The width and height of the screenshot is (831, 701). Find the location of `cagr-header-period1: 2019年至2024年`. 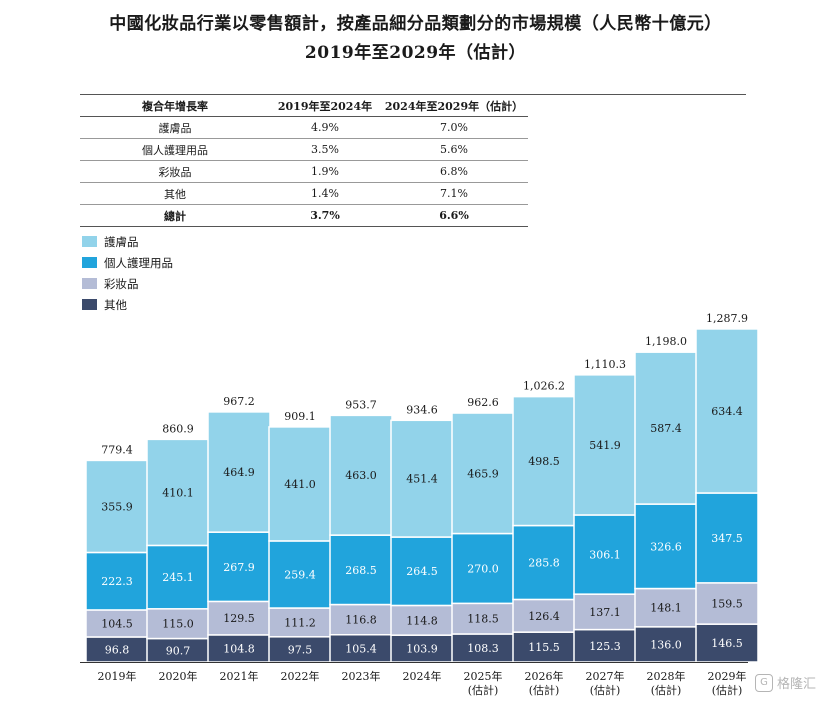

cagr-header-period1: 2019年至2024年 is located at coordinates (325, 105).